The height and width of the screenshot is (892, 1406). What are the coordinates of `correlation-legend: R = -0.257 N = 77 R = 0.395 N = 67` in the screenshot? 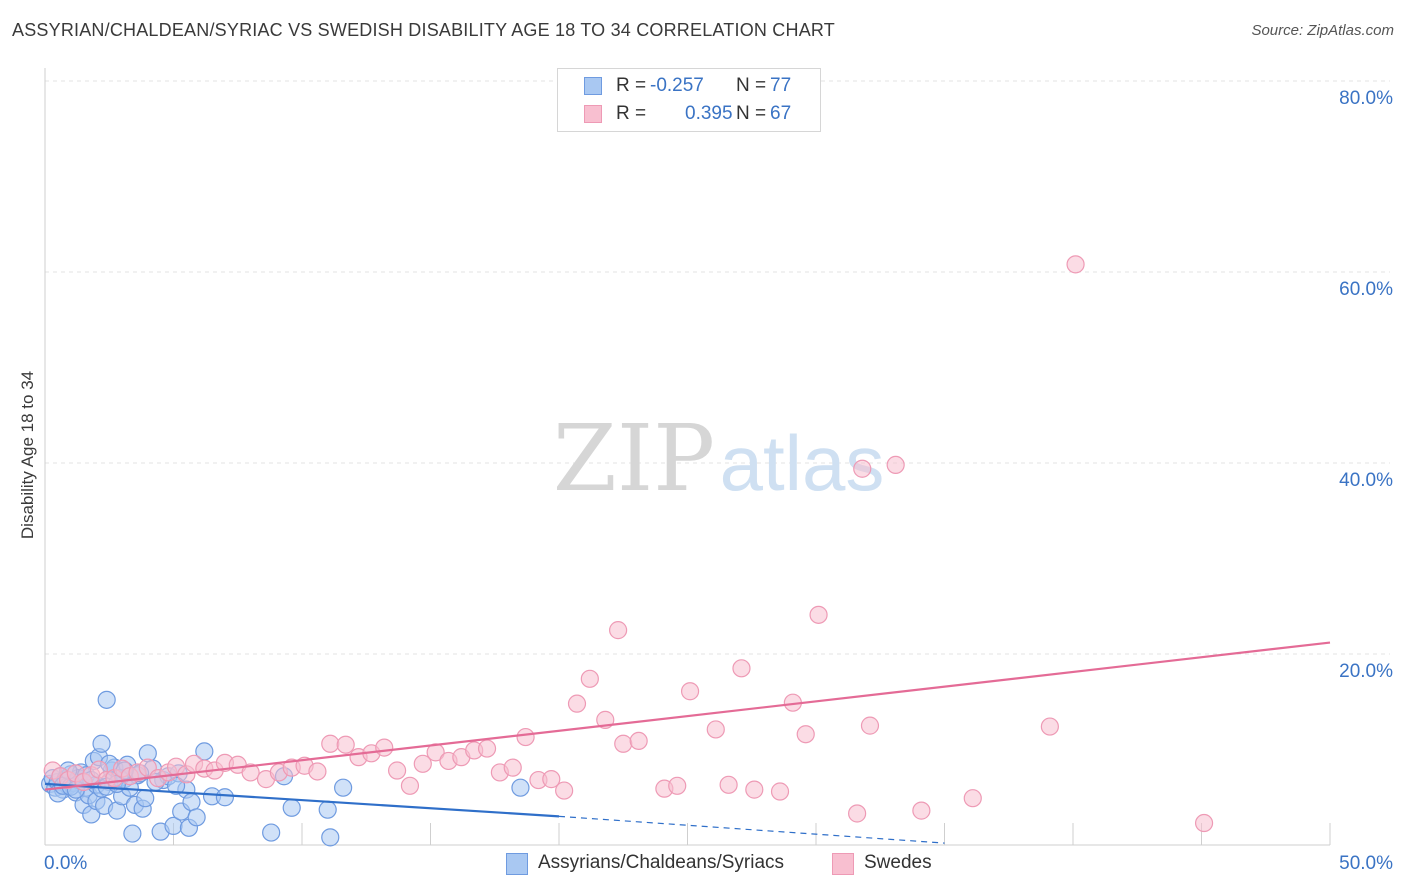 It's located at (689, 100).